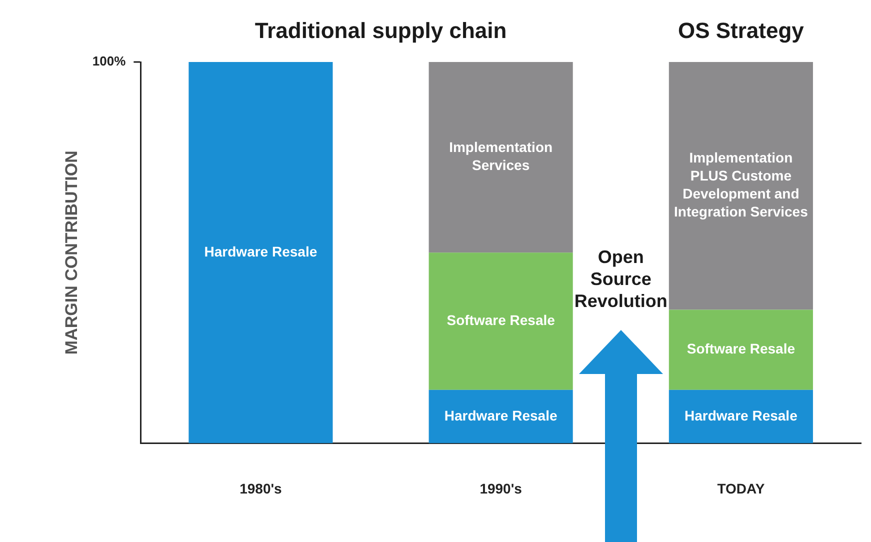 The image size is (871, 542). Describe the element at coordinates (741, 31) in the screenshot. I see `text: OS Strategy` at that location.